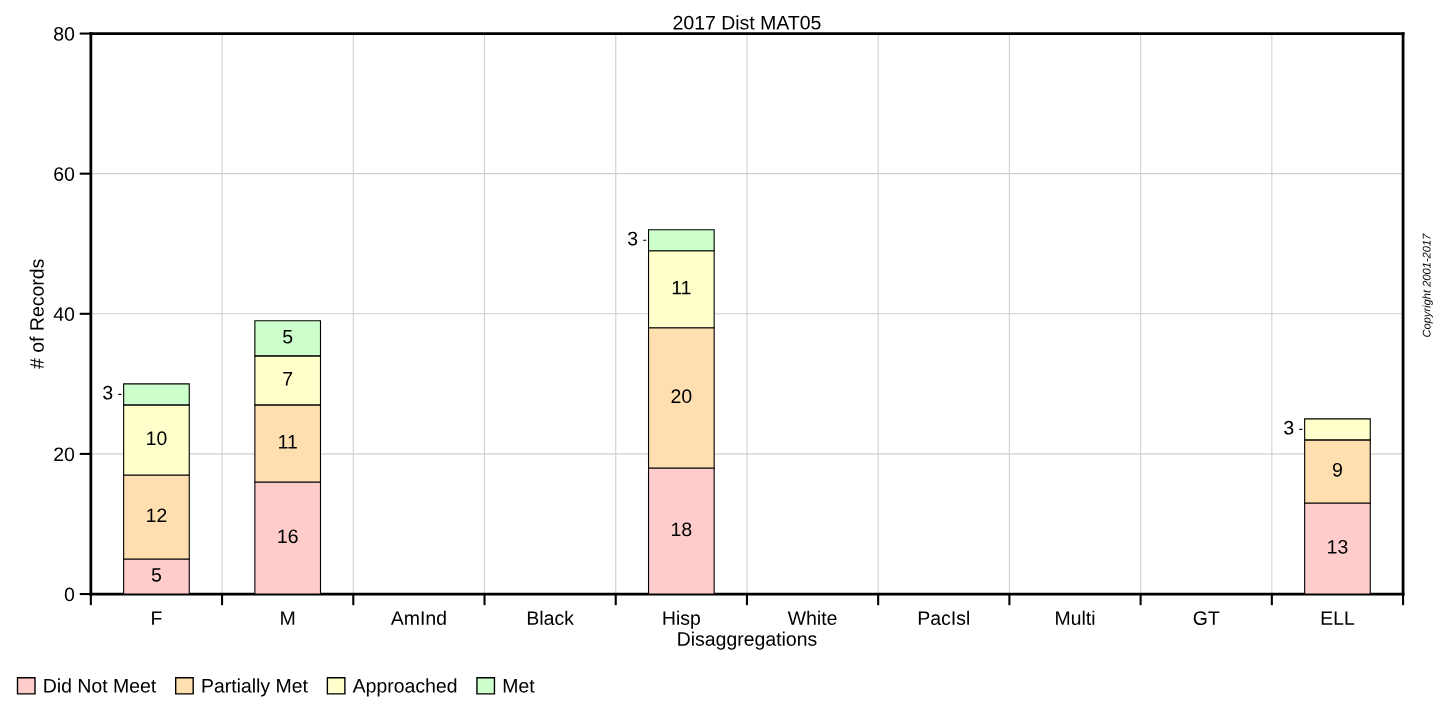 The image size is (1442, 714). What do you see at coordinates (681, 396) in the screenshot?
I see `data-label: 20` at bounding box center [681, 396].